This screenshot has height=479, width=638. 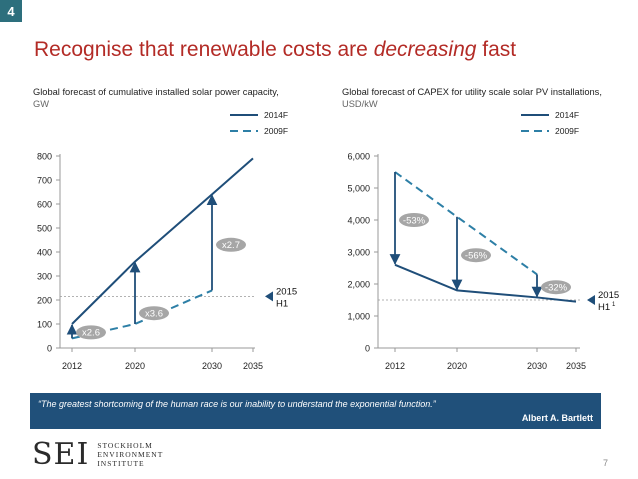 I want to click on chart2-multiplier-label: -32%, so click(x=556, y=288).